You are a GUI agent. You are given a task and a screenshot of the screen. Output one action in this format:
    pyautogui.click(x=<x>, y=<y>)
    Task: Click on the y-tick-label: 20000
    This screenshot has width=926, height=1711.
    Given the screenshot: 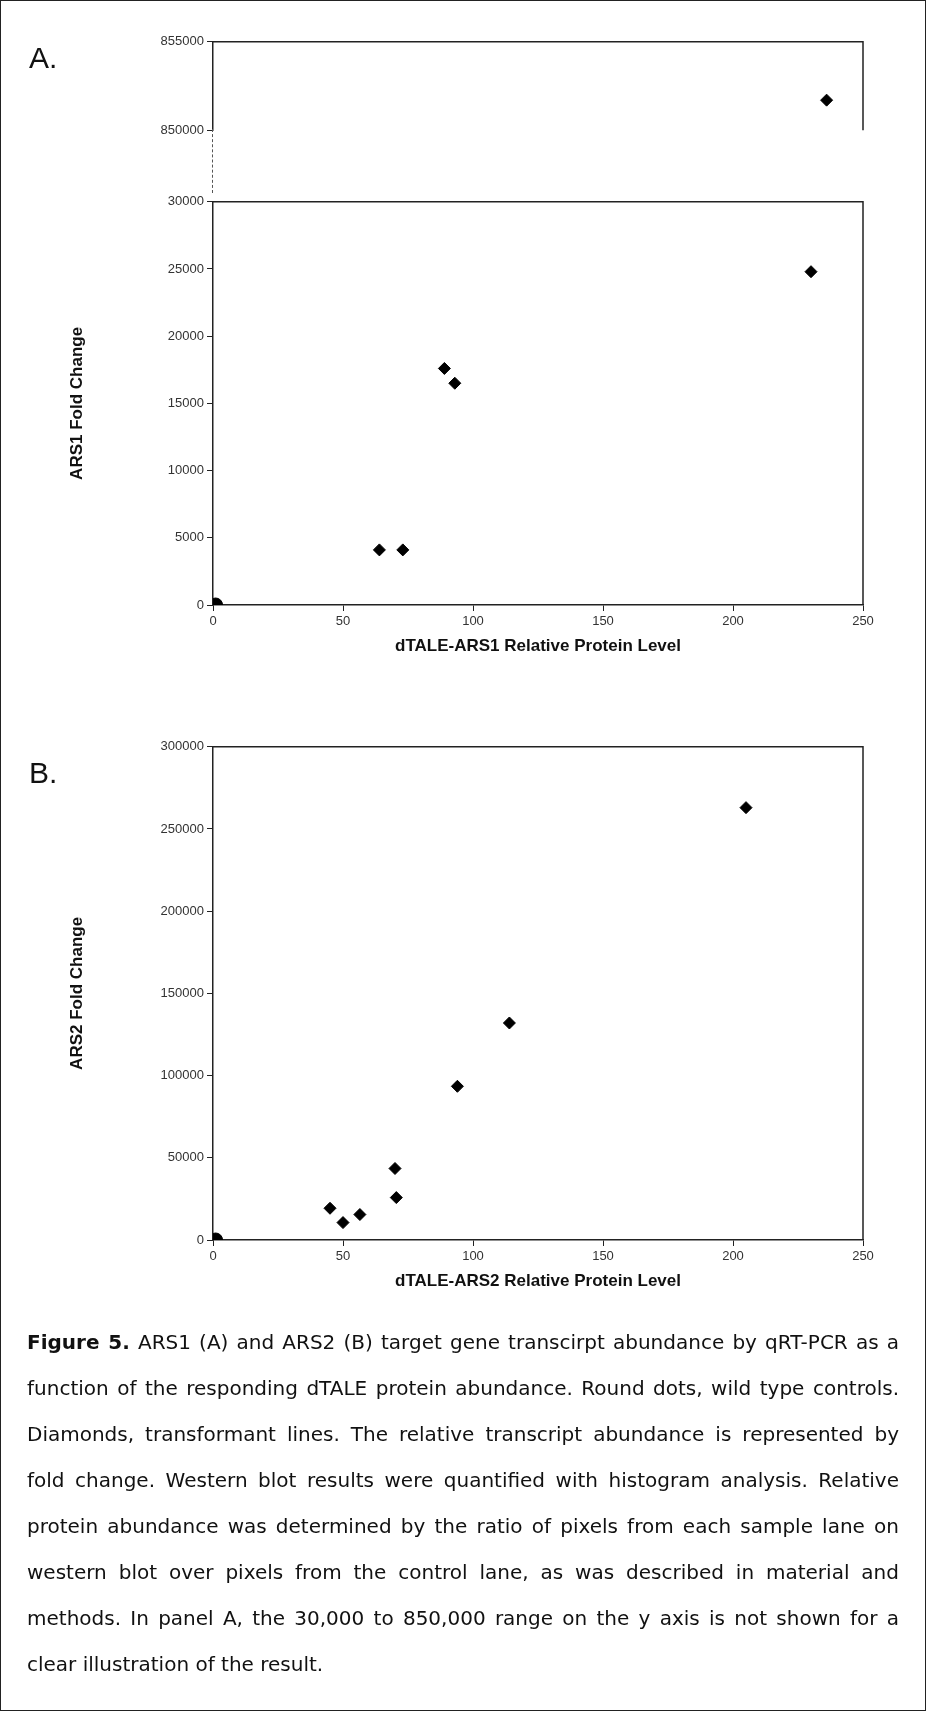 What is the action you would take?
    pyautogui.click(x=185, y=335)
    